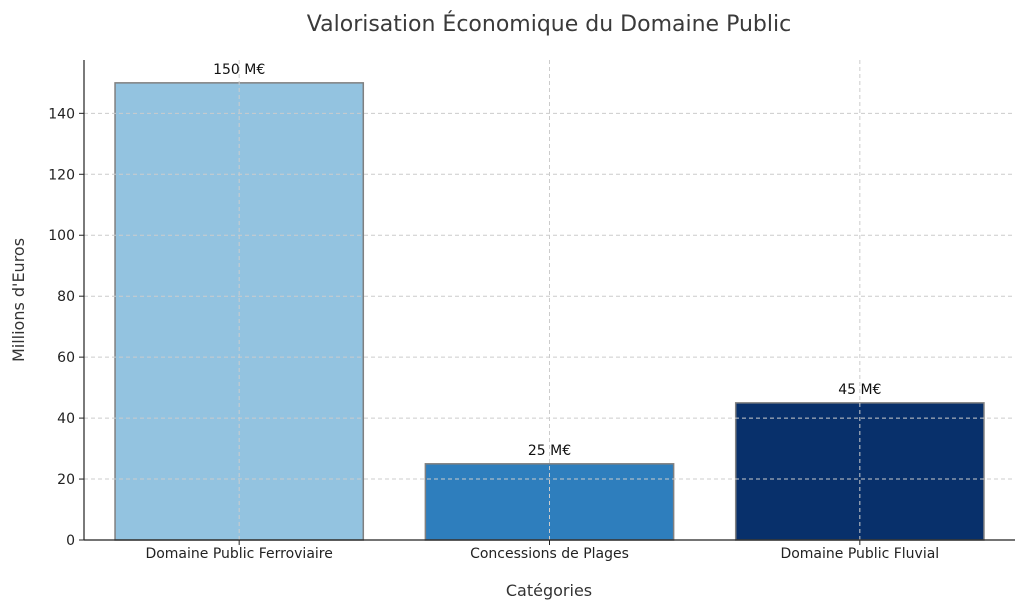 This screenshot has width=1024, height=610. I want to click on y-tick-label: 120, so click(61, 175).